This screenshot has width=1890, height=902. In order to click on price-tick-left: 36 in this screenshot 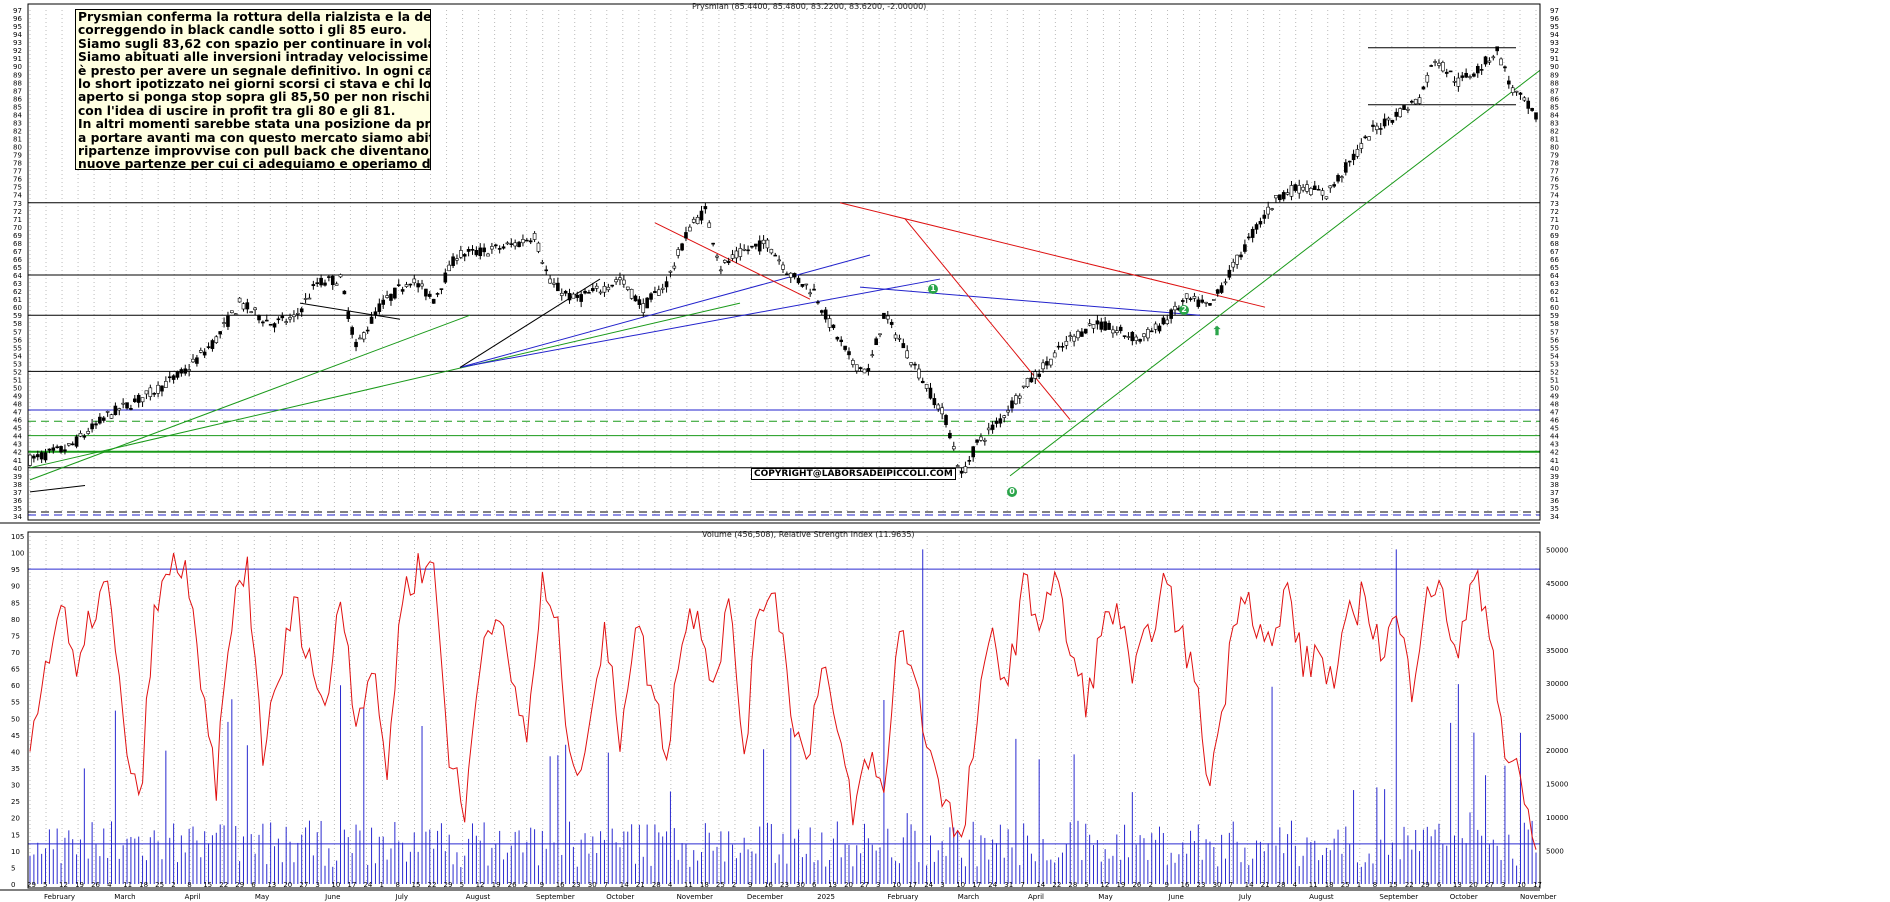, I will do `click(17, 501)`.